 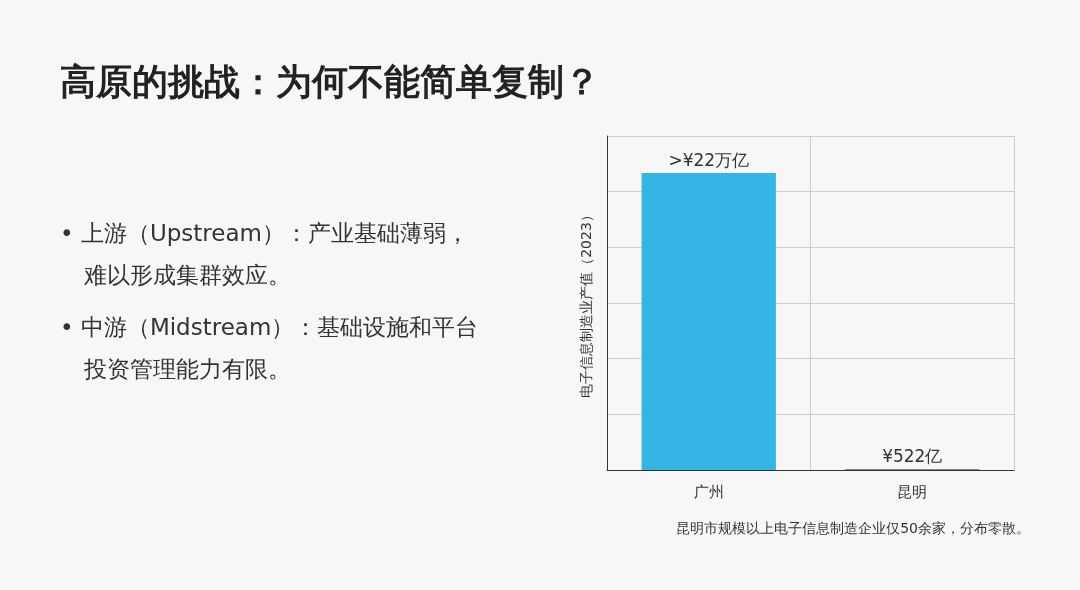 I want to click on x-tick-label: 广州, so click(x=708, y=491).